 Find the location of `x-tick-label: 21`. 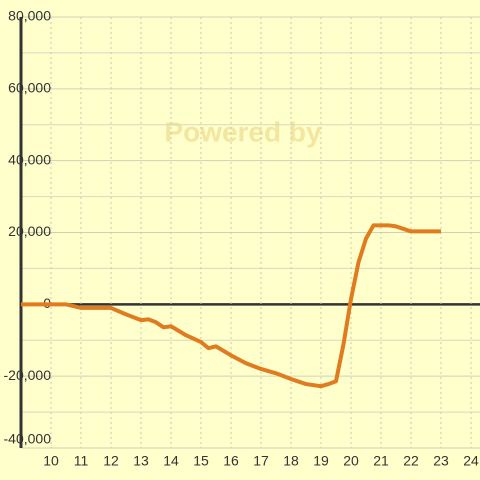

x-tick-label: 21 is located at coordinates (381, 461).